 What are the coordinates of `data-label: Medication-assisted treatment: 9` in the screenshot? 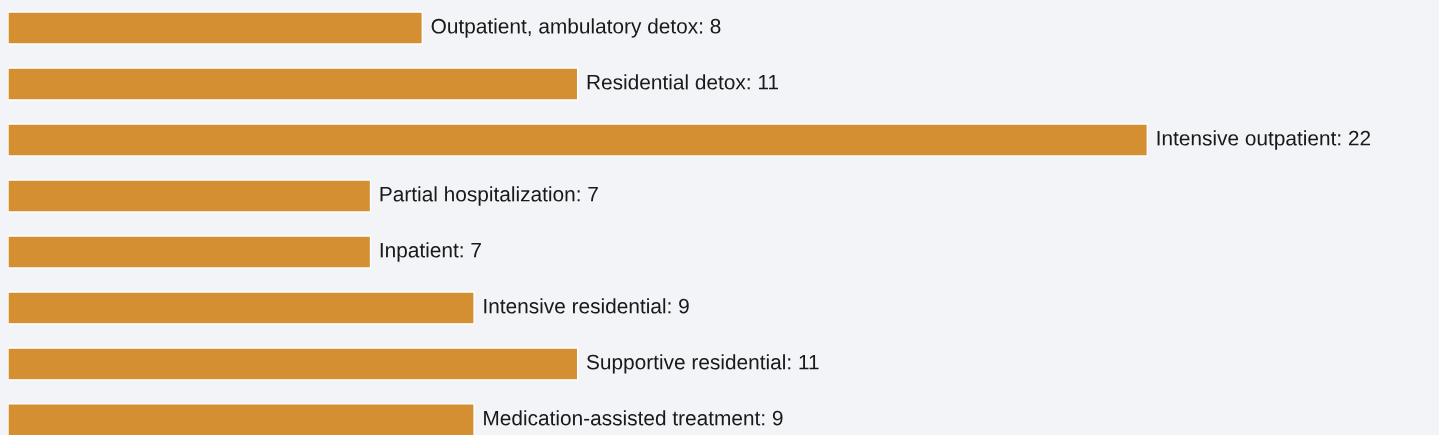 It's located at (633, 418).